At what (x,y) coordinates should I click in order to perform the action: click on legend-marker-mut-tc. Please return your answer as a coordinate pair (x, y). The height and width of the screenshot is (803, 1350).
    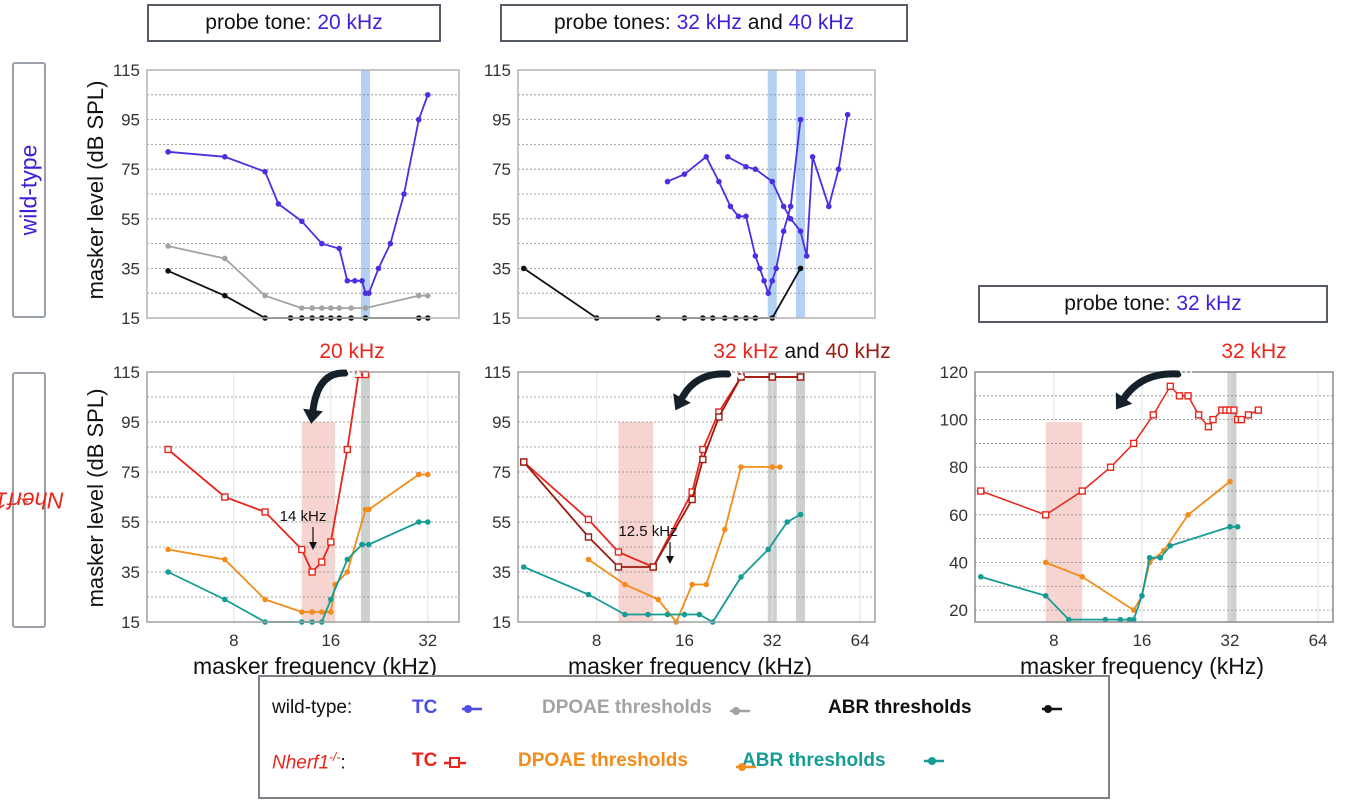
    Looking at the image, I should click on (455, 762).